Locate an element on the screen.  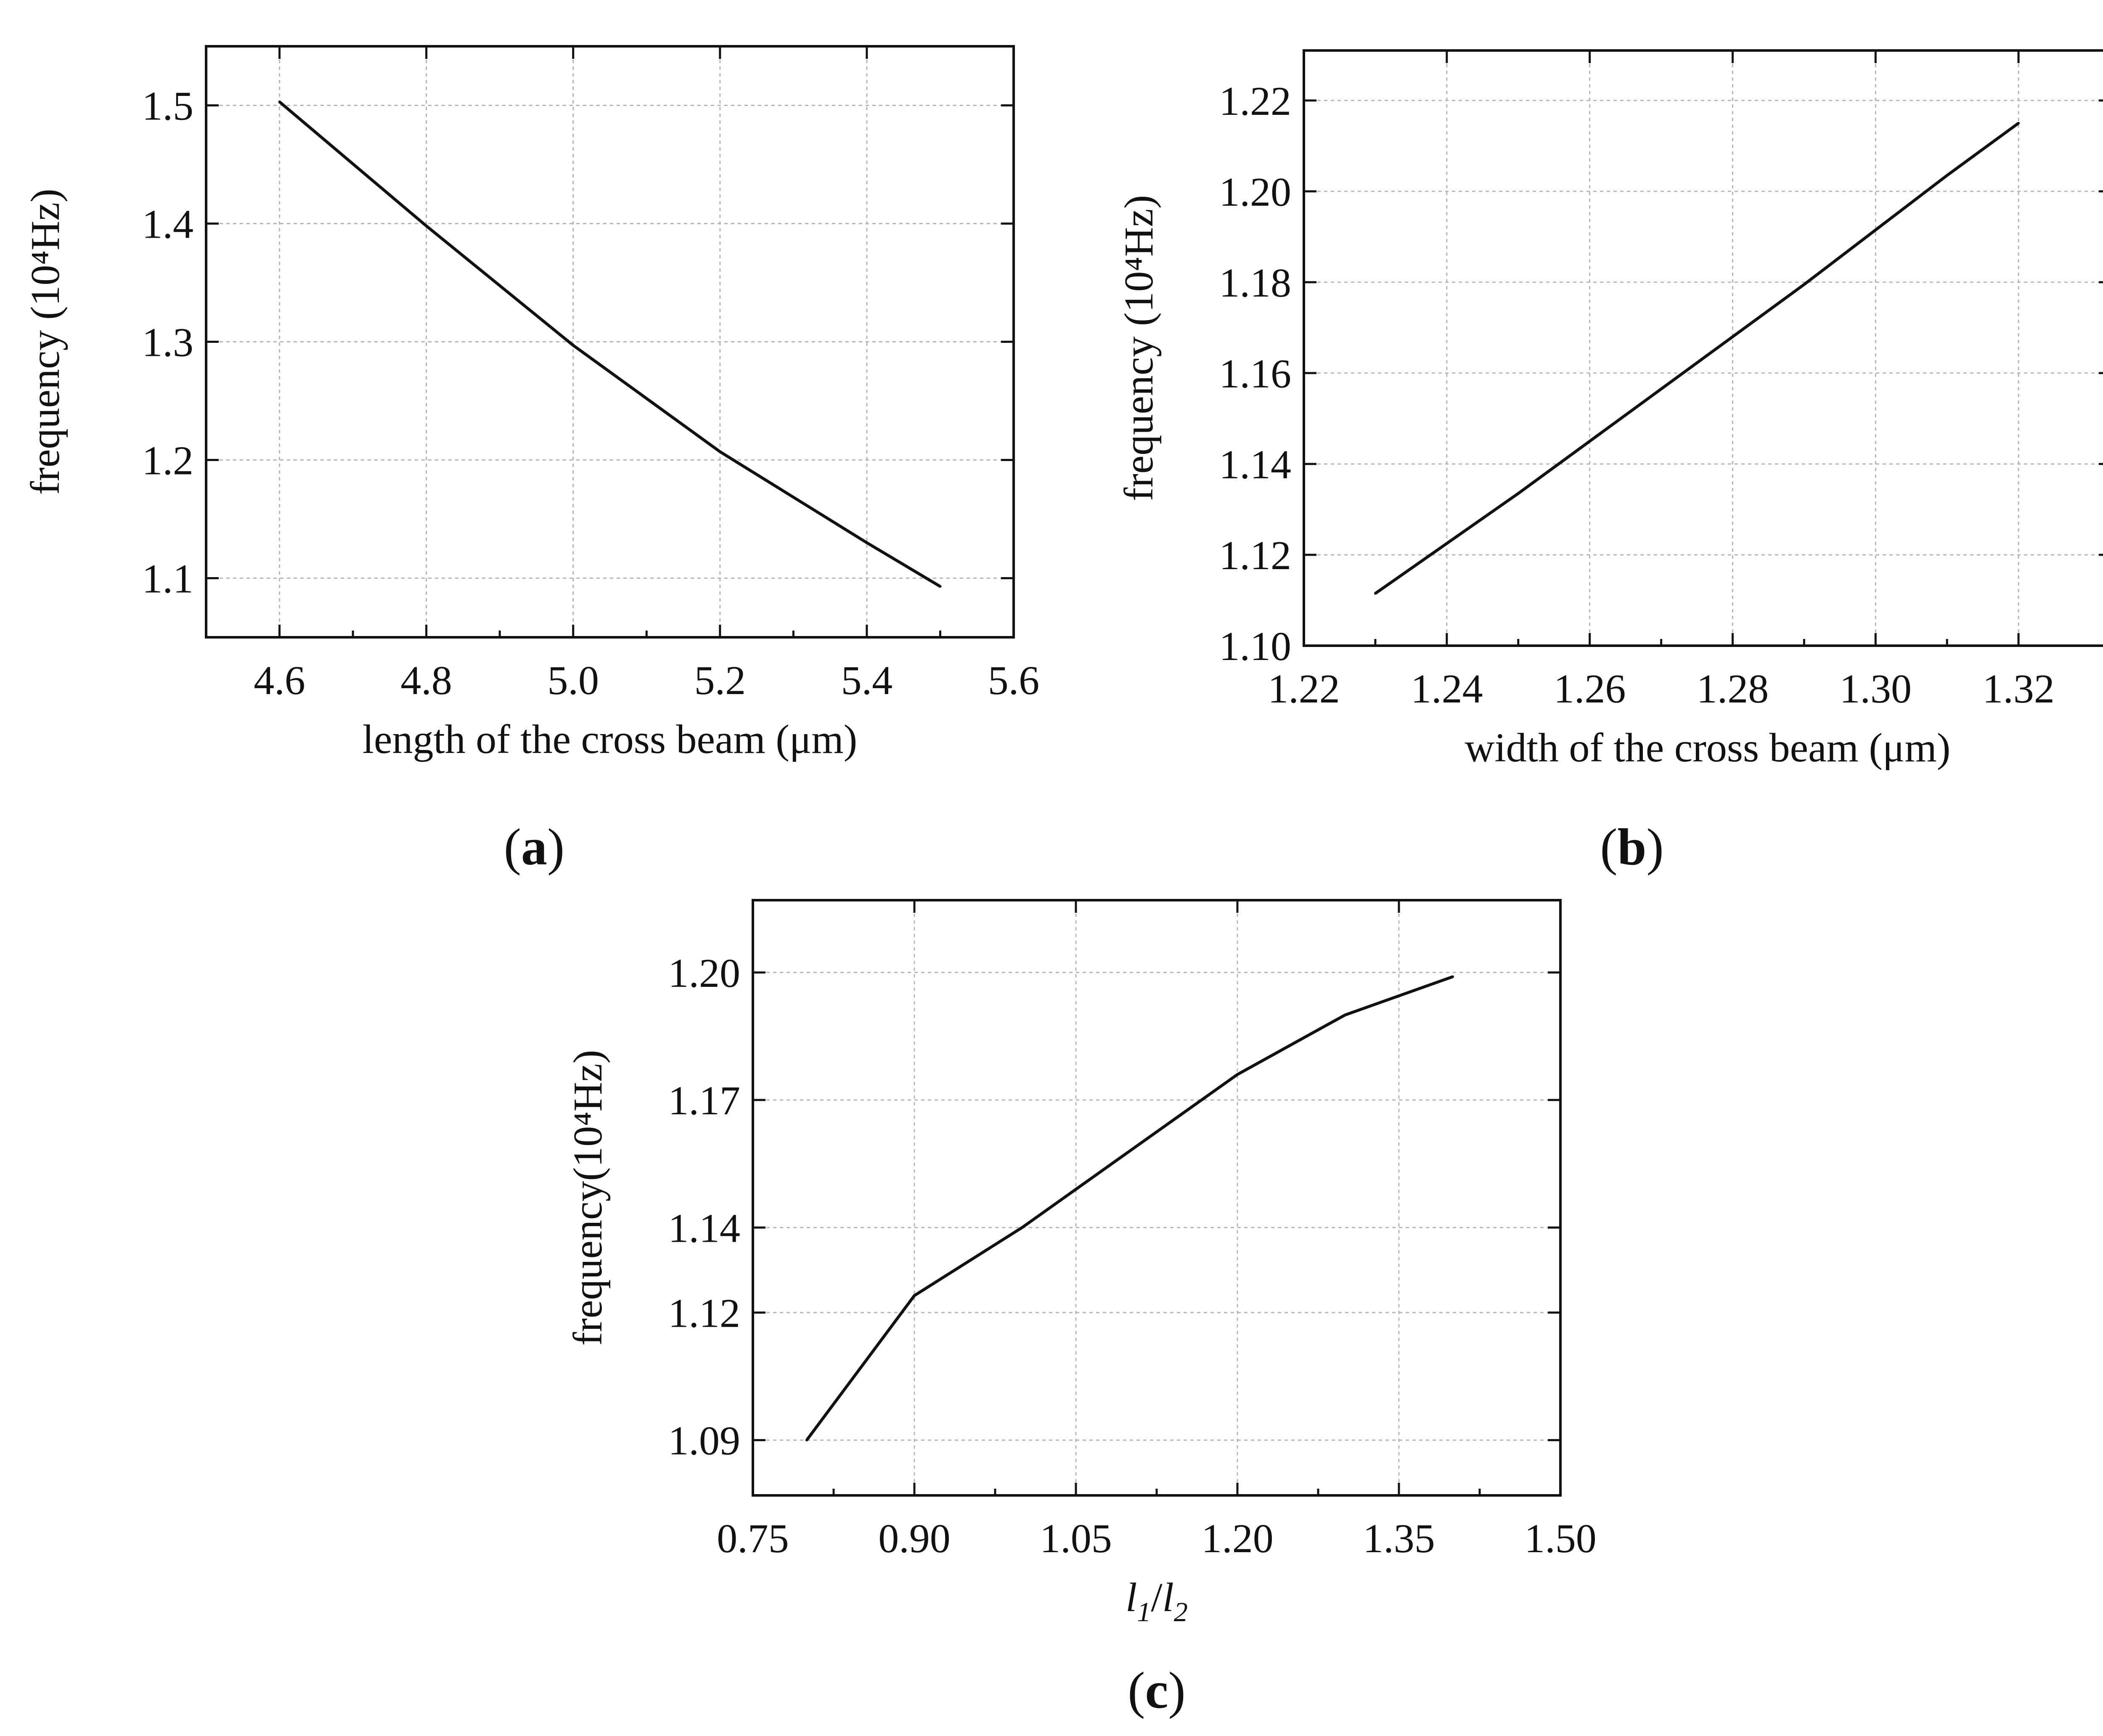
panel-b-x-tick-label: 1.32 is located at coordinates (2018, 689).